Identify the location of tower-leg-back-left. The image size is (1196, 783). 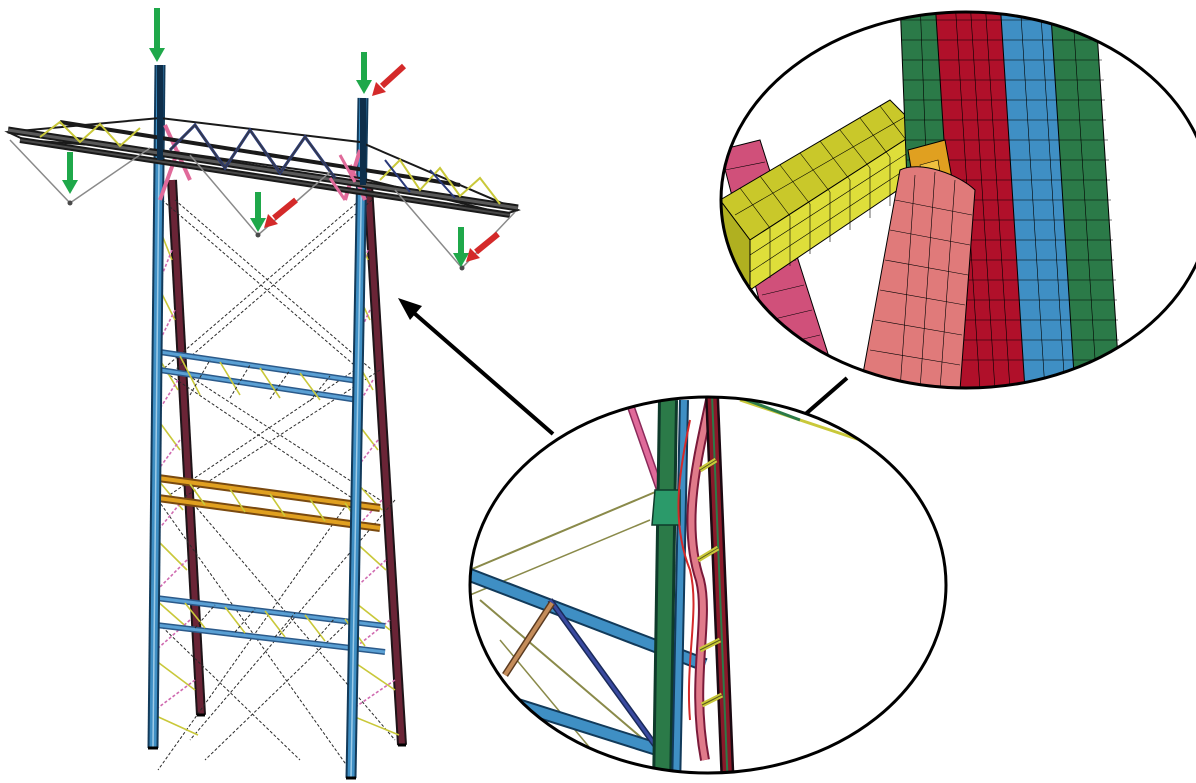
(186, 447).